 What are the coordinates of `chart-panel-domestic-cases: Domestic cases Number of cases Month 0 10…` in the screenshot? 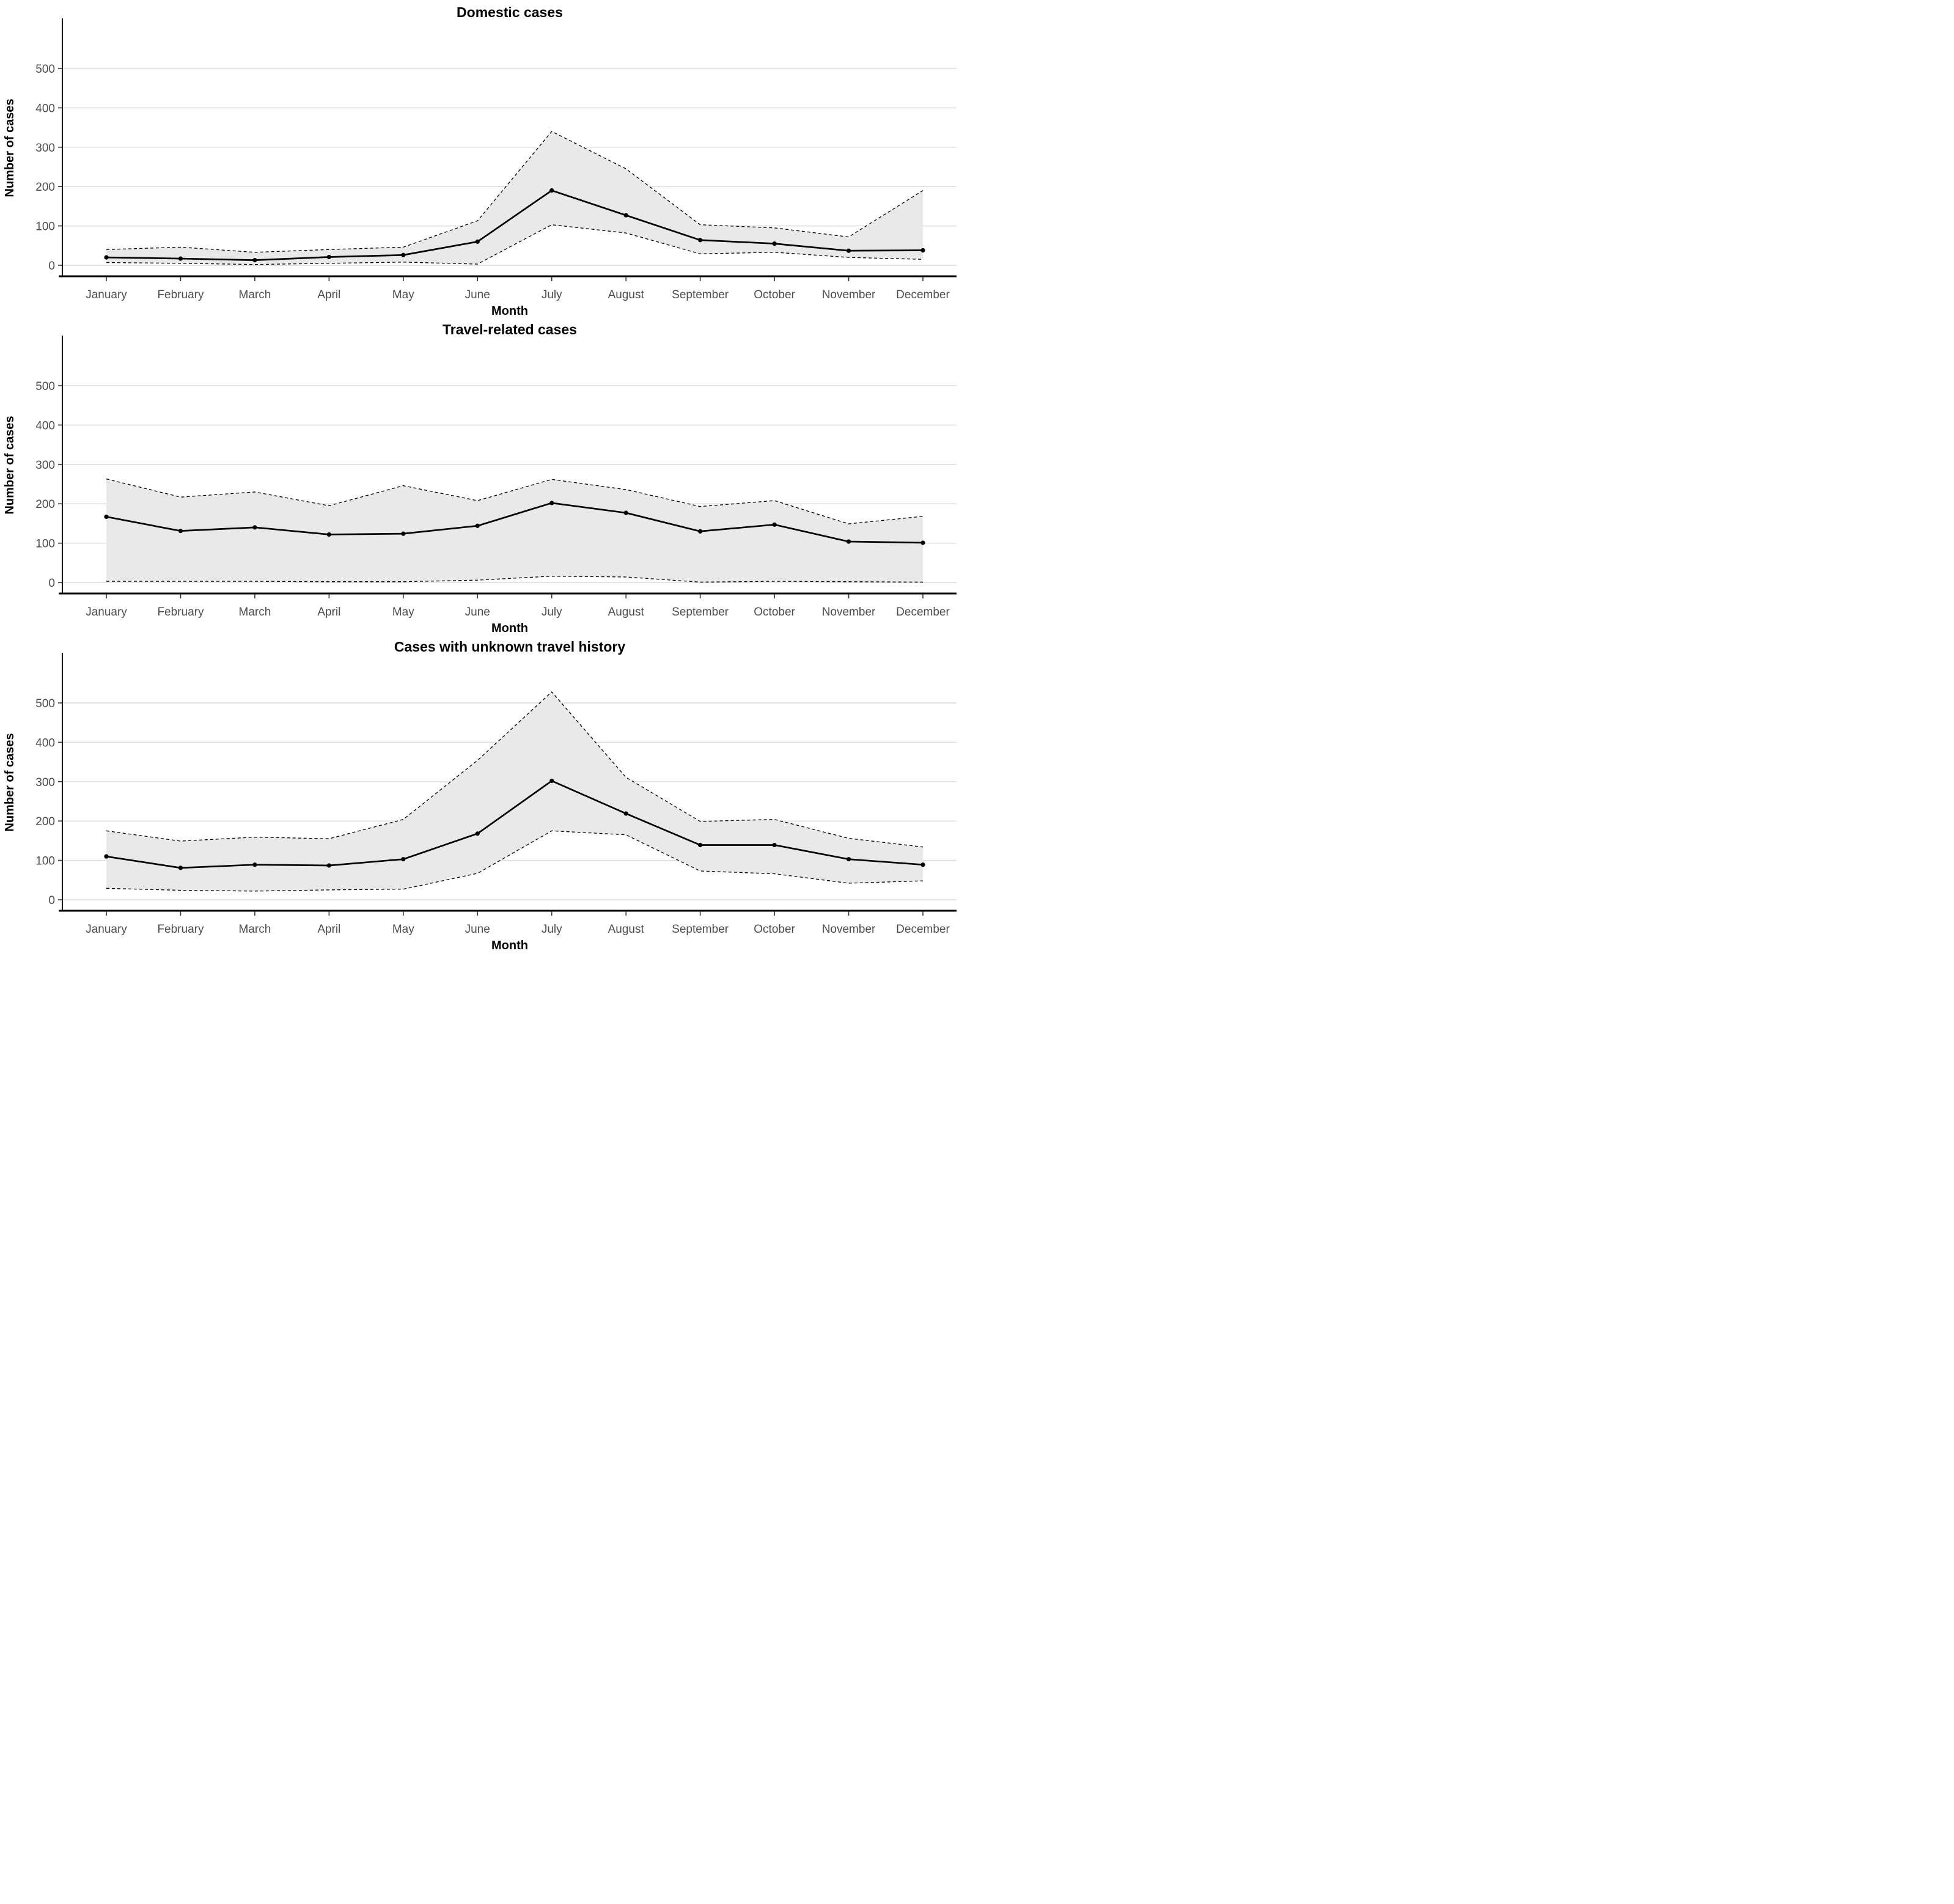 It's located at (488, 158).